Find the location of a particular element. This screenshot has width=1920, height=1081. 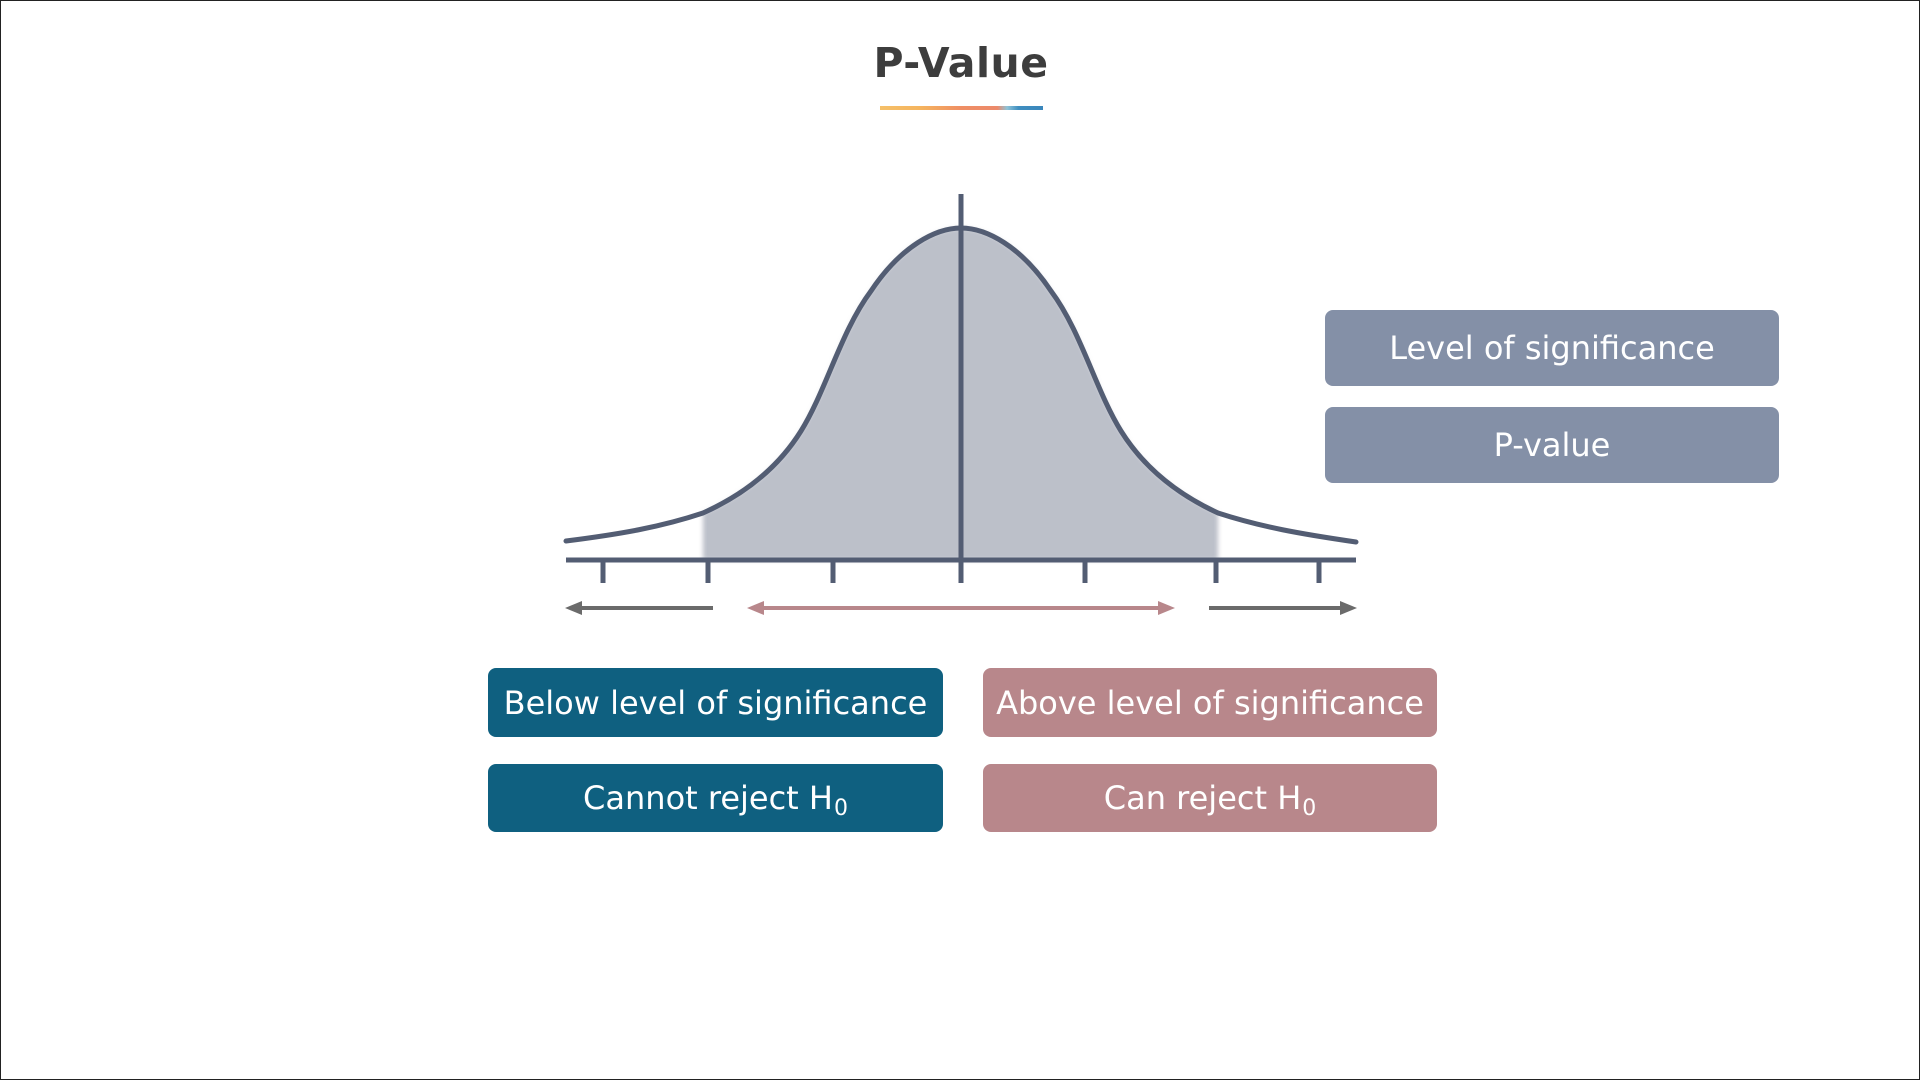

above-significance-box: Above level of significance is located at coordinates (1210, 702).